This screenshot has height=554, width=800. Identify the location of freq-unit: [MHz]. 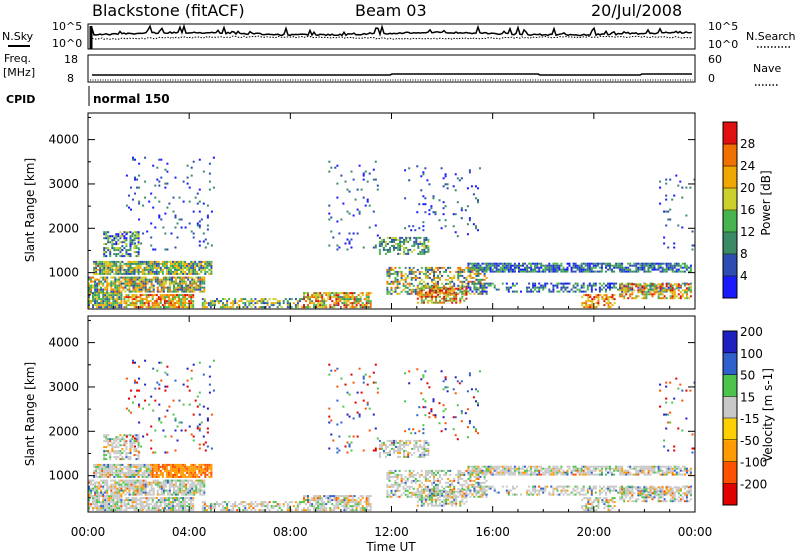
(19, 72).